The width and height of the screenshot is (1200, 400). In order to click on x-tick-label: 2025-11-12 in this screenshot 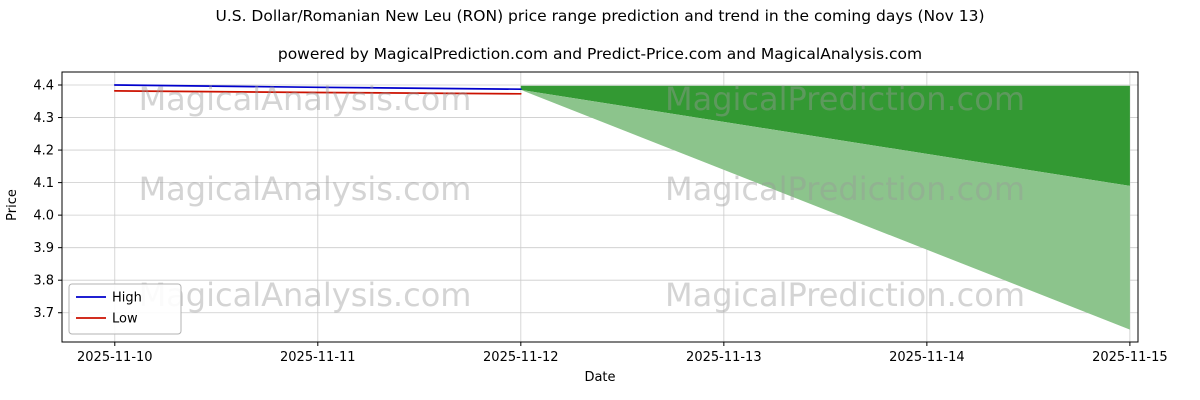, I will do `click(521, 357)`.